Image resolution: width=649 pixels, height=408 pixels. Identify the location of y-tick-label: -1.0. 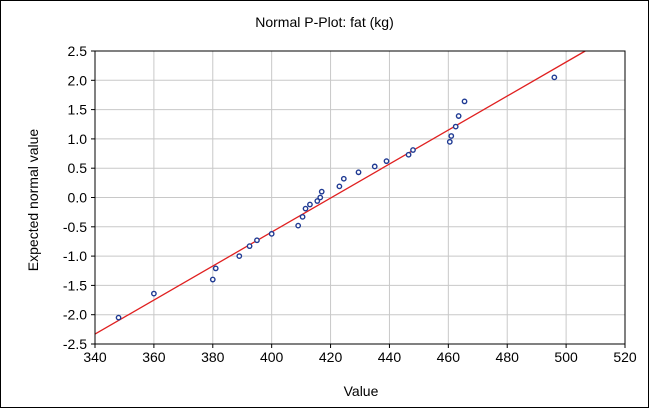
(75, 256).